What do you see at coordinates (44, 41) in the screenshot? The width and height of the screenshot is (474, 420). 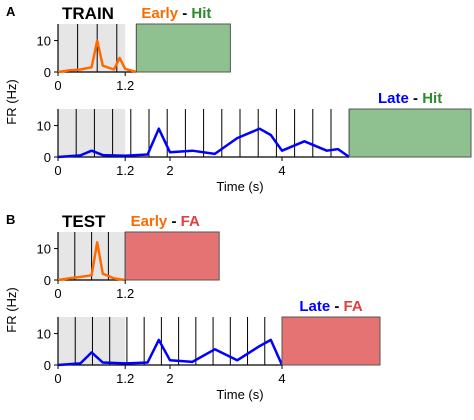 I see `ytick-label-p0-s0: 10` at bounding box center [44, 41].